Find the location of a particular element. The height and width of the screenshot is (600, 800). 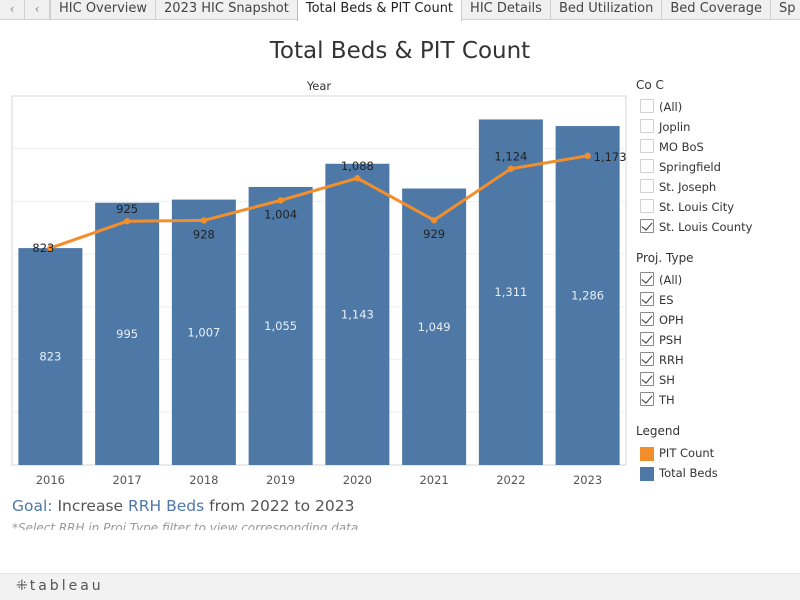

pit-count-value-label: 1,124 is located at coordinates (510, 157).